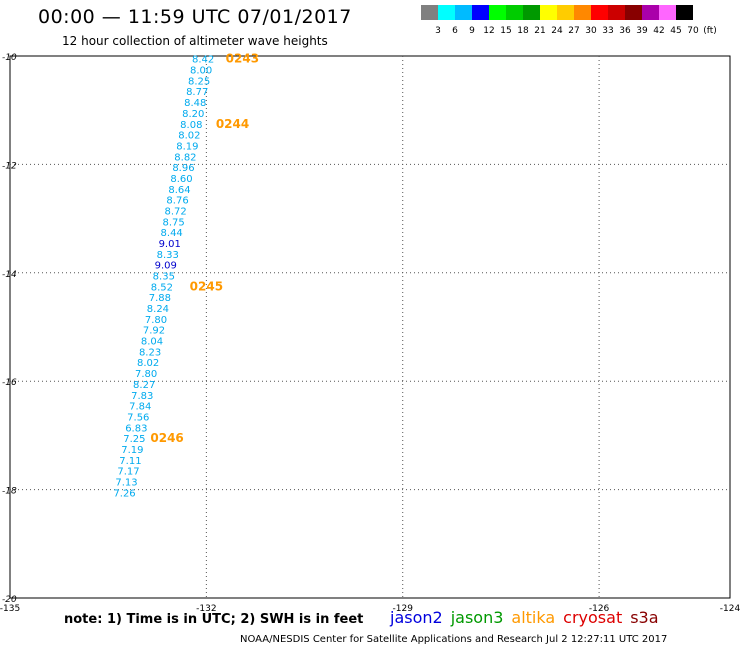  Describe the element at coordinates (166, 438) in the screenshot. I see `pass-time-label: 0246` at that location.